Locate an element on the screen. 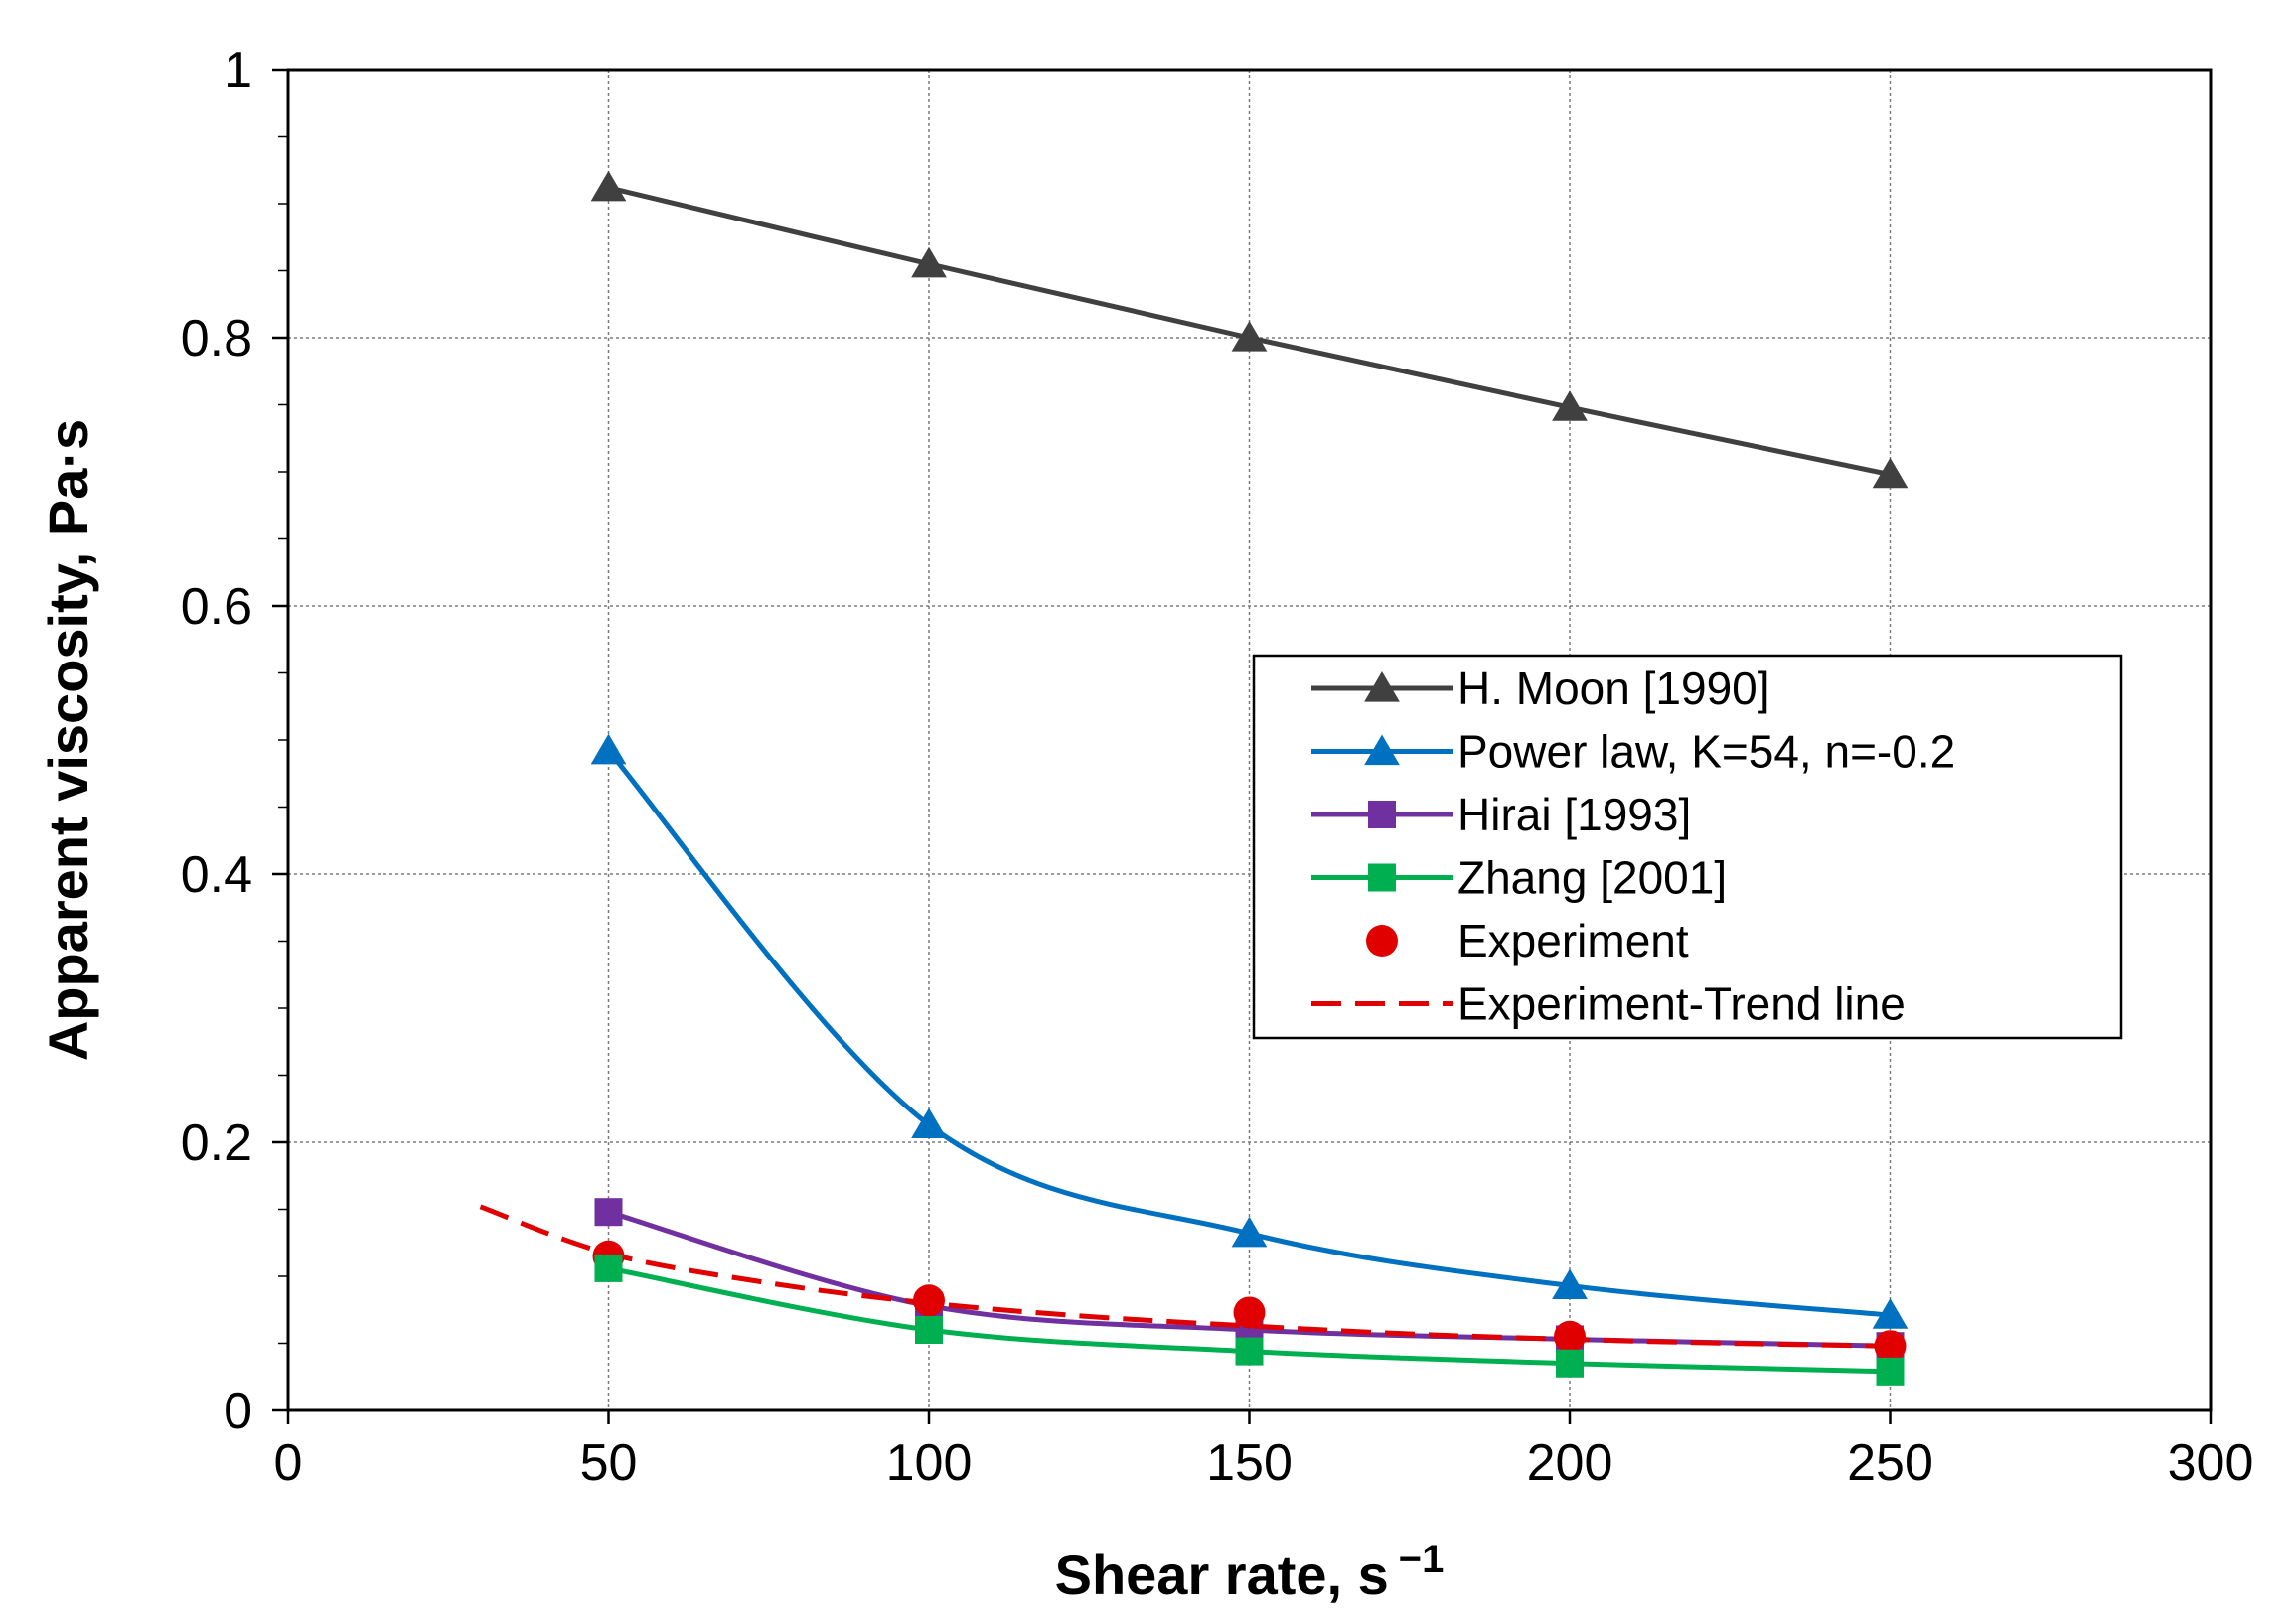  legend-label: Zhang [2001] is located at coordinates (1592, 878).